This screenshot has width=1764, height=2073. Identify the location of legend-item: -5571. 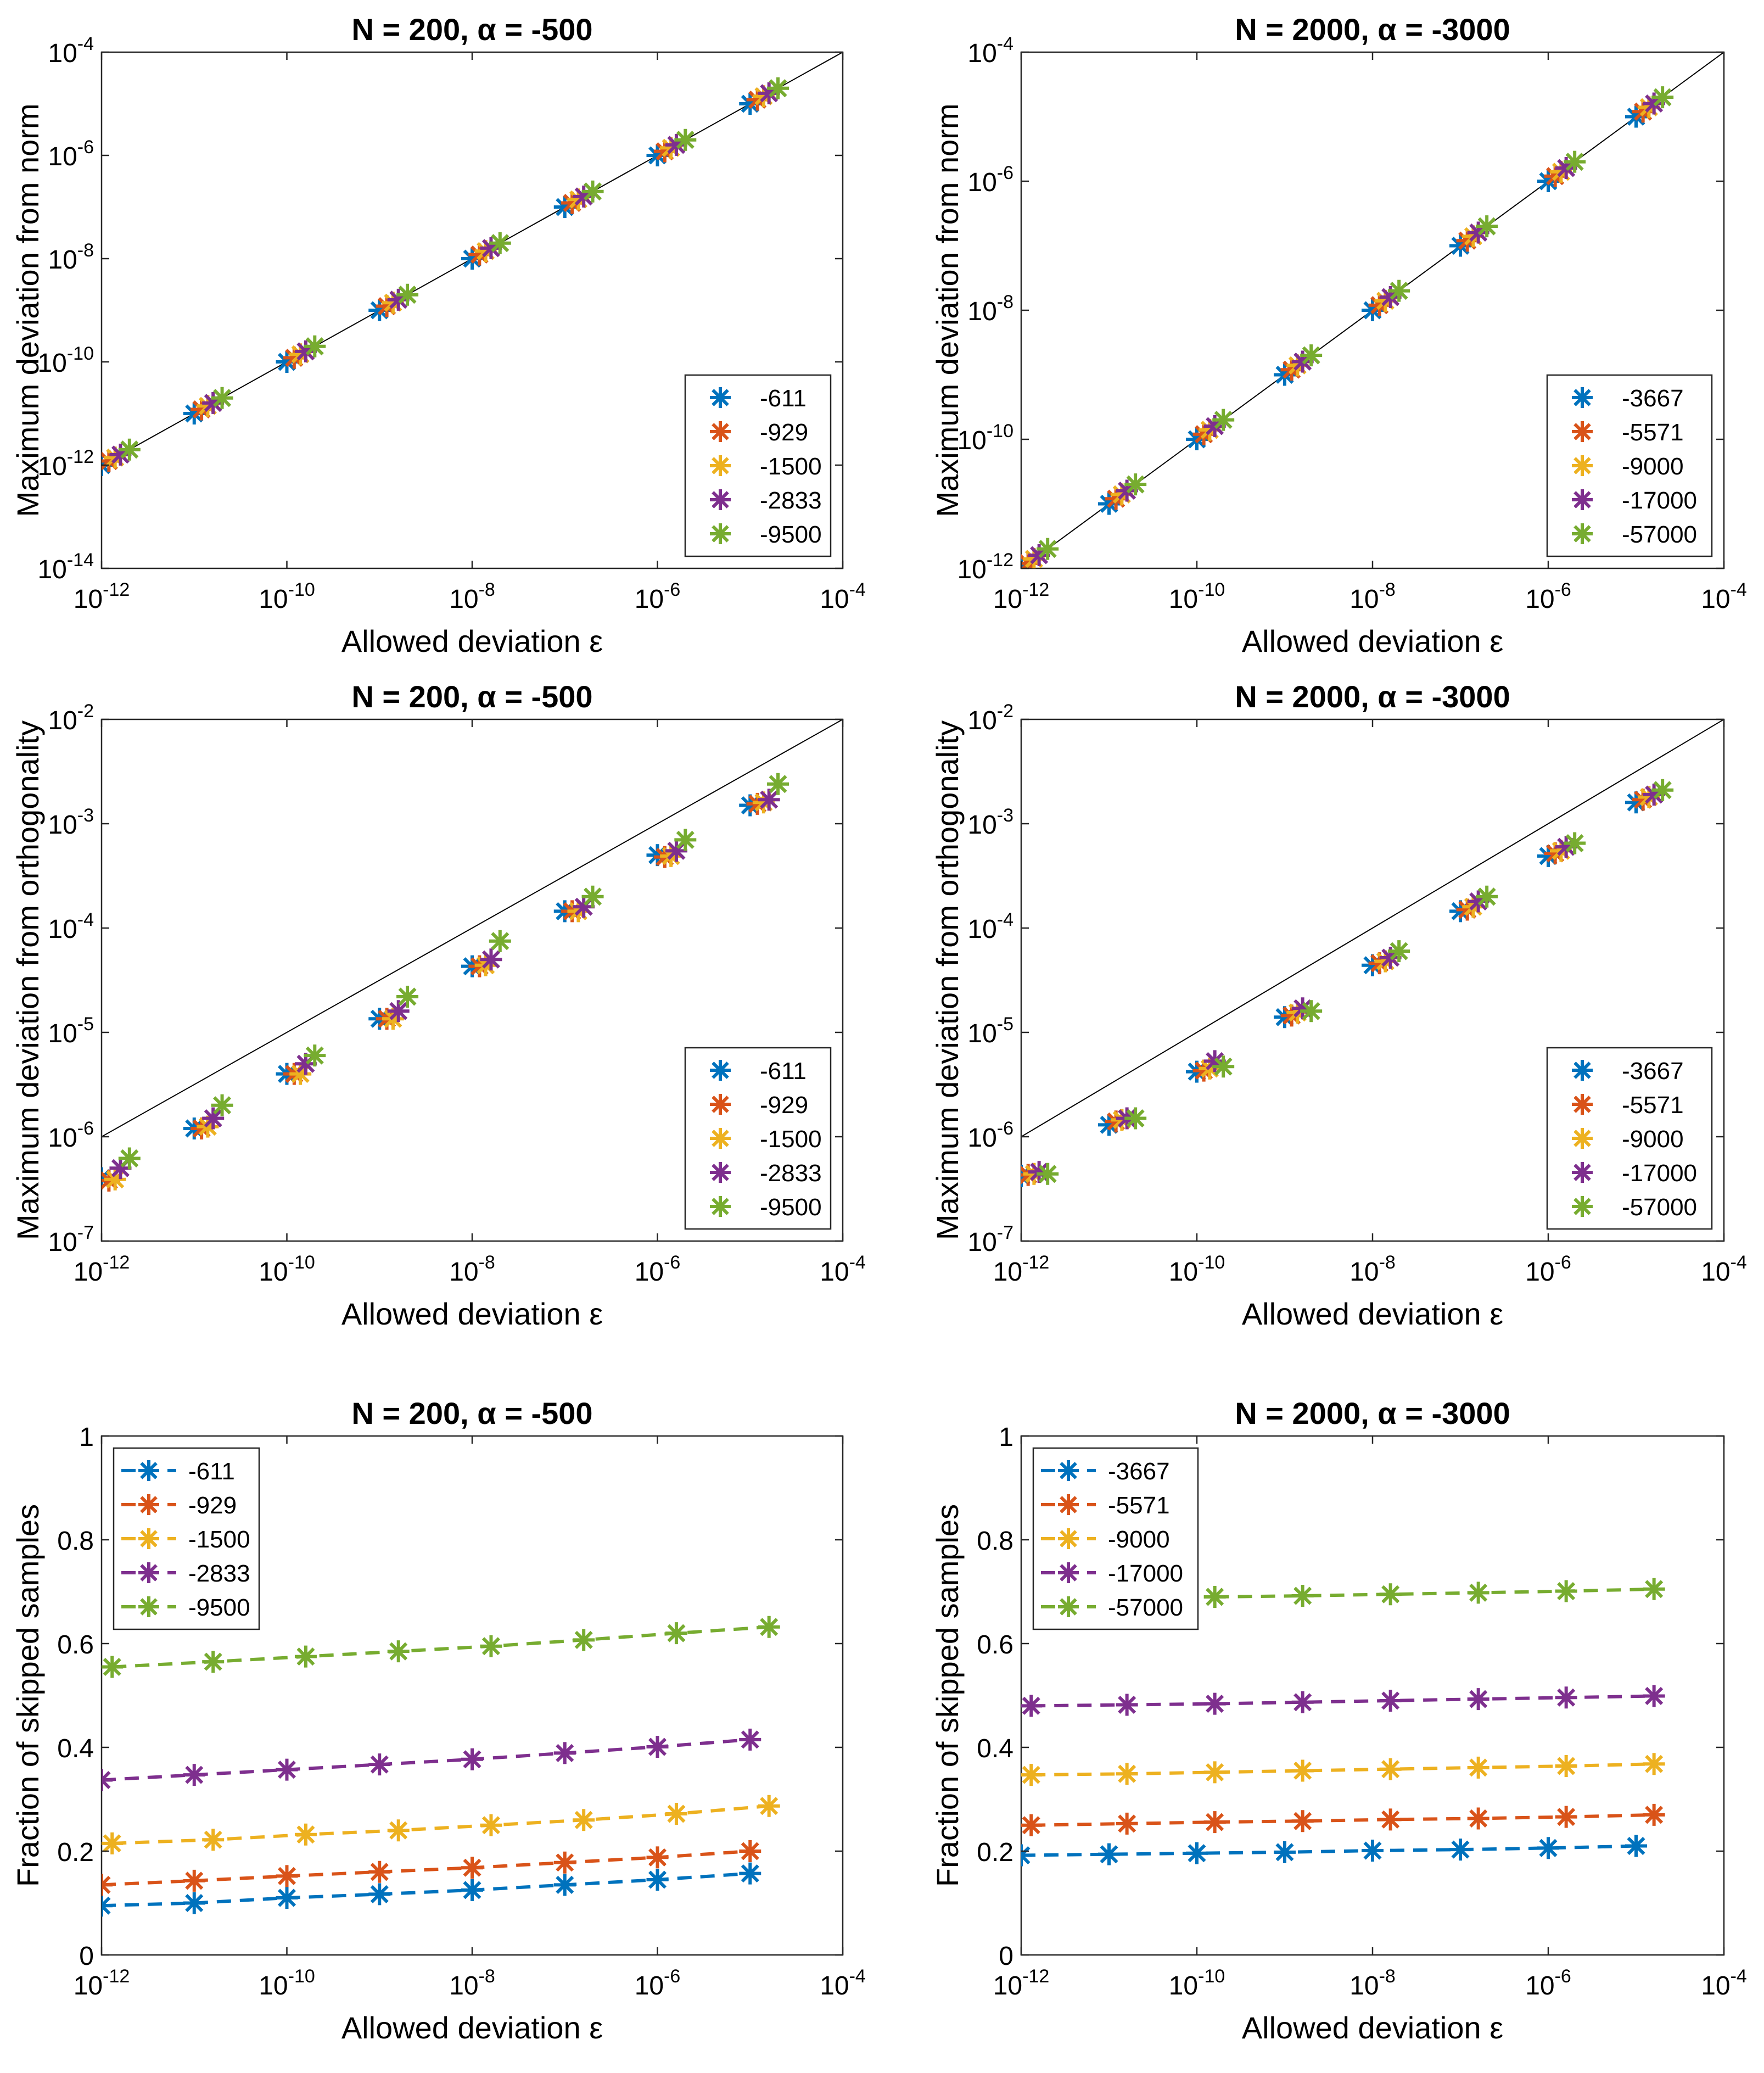
(1106, 1505).